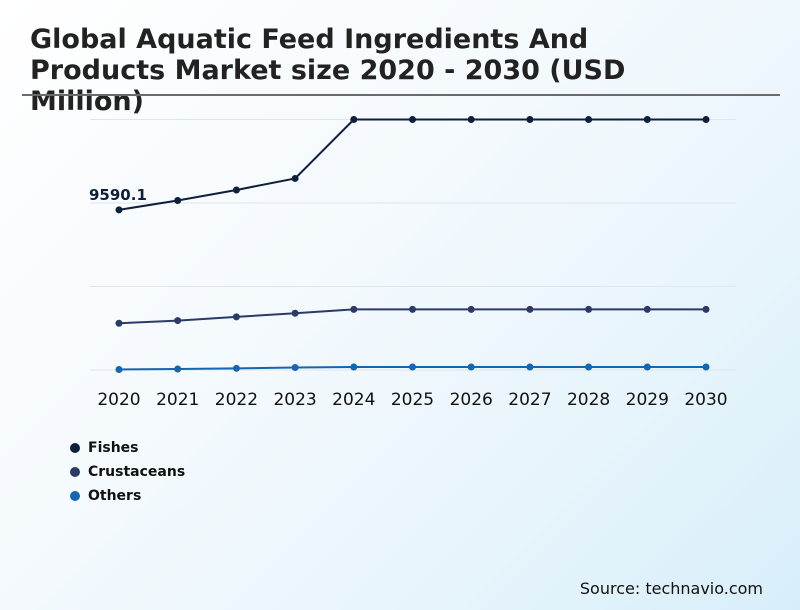 The image size is (800, 610). I want to click on legend-item-others: Others, so click(127, 496).